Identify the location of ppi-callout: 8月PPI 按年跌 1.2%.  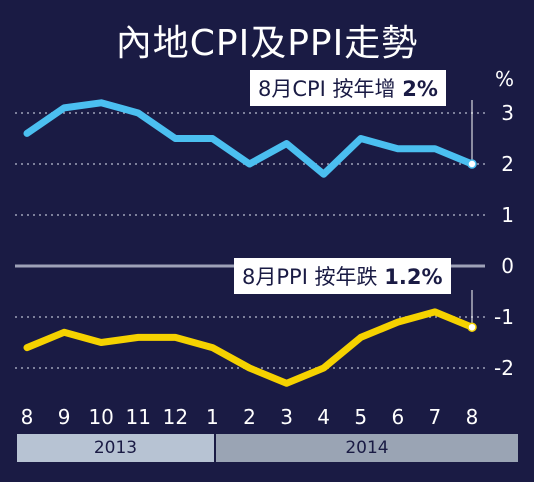
(342, 276).